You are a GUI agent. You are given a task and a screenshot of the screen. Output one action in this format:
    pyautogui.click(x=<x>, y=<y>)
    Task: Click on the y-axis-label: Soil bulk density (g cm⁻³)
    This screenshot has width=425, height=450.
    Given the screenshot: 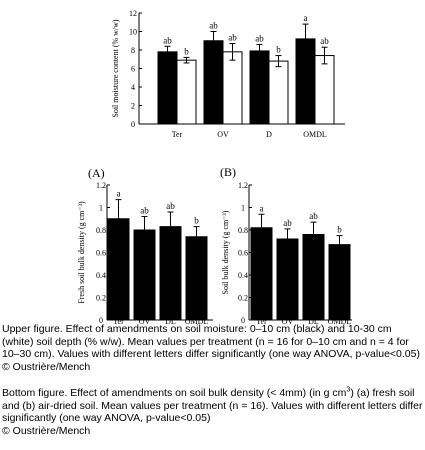 What is the action you would take?
    pyautogui.click(x=225, y=252)
    